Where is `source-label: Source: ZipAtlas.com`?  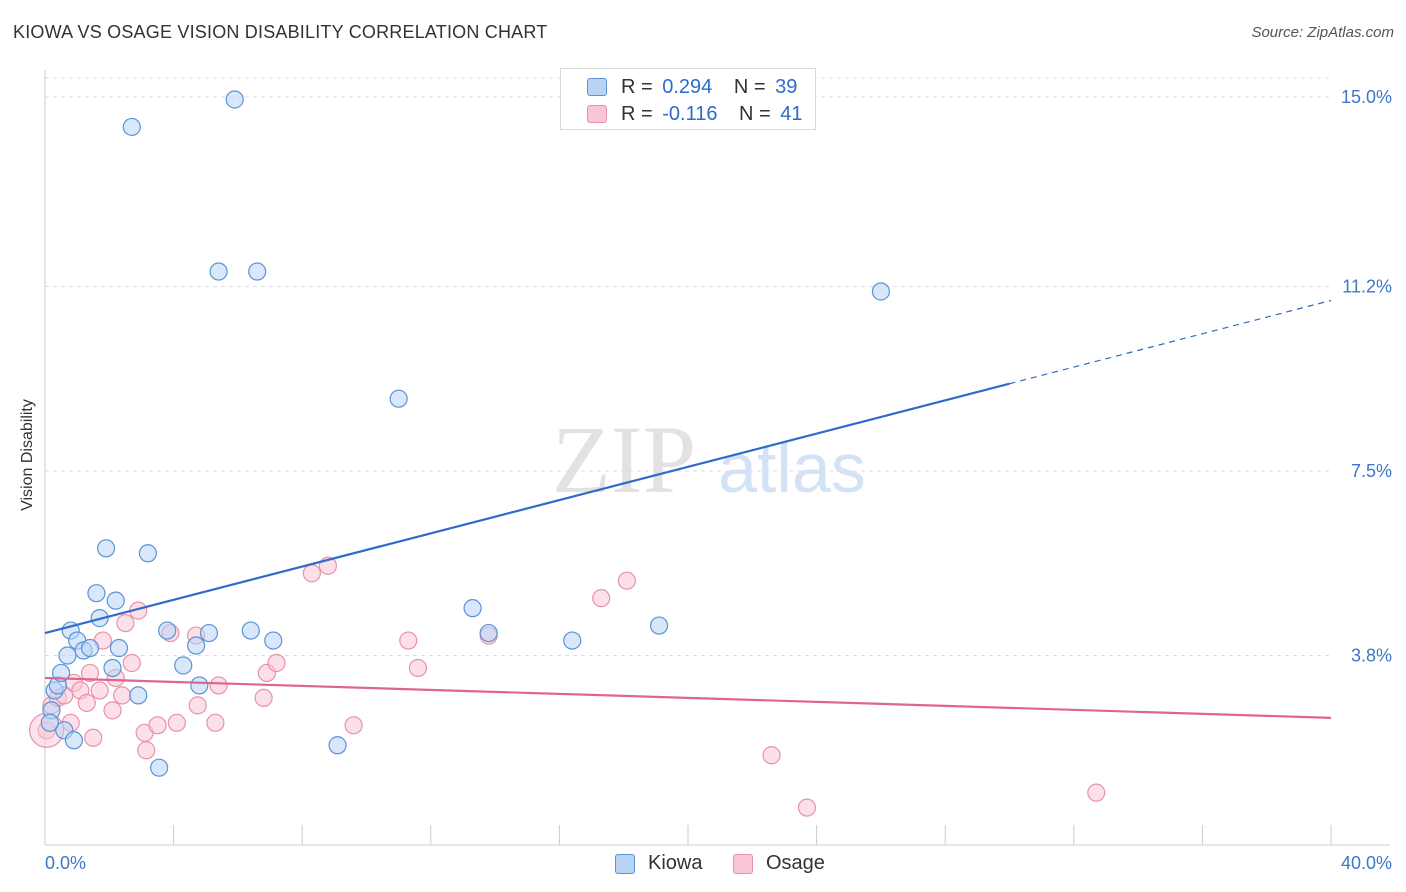 source-label: Source: ZipAtlas.com is located at coordinates (1322, 32).